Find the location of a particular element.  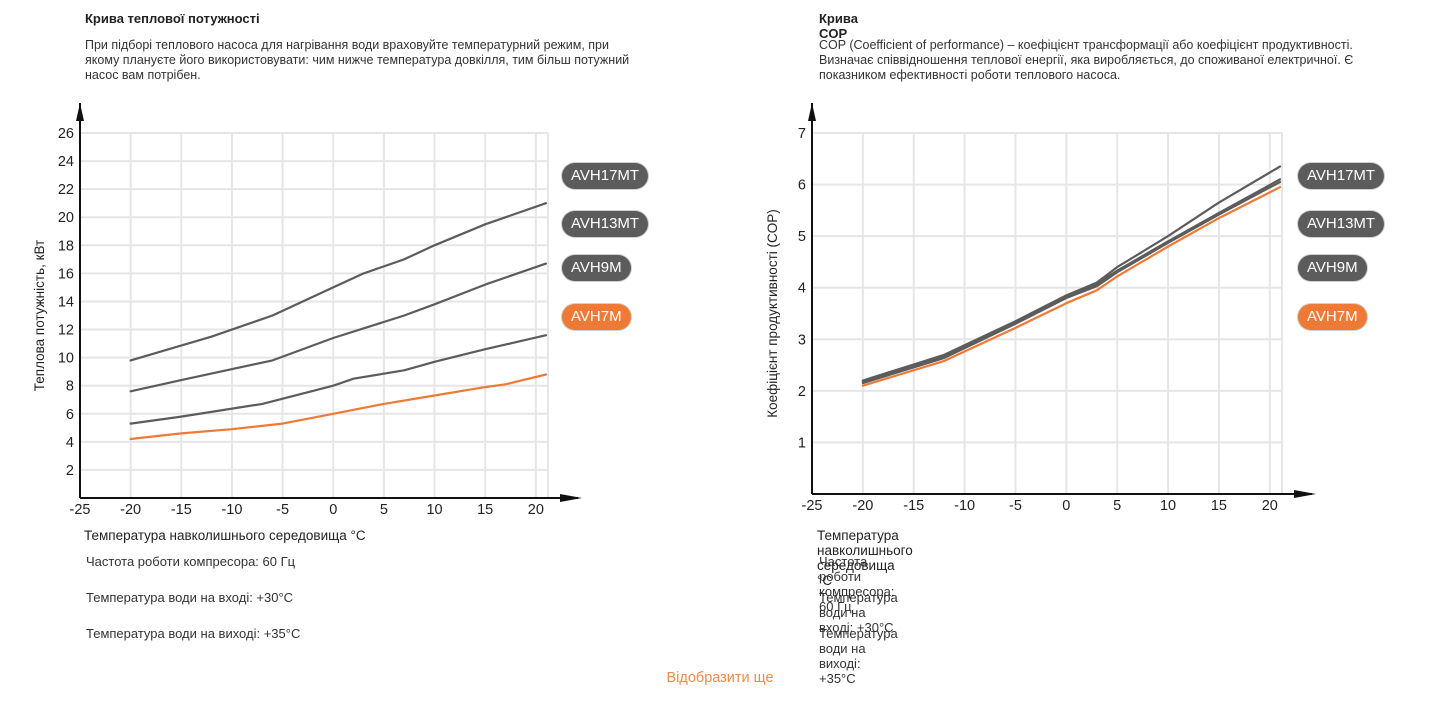

y-tick-label: 26 is located at coordinates (66, 134).